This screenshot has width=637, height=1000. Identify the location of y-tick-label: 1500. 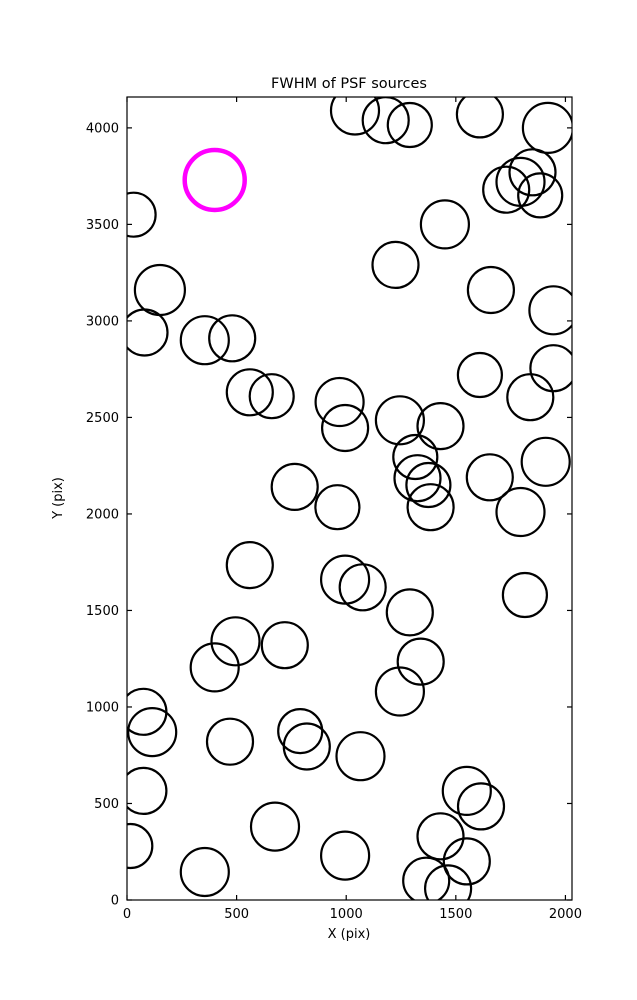
(102, 611).